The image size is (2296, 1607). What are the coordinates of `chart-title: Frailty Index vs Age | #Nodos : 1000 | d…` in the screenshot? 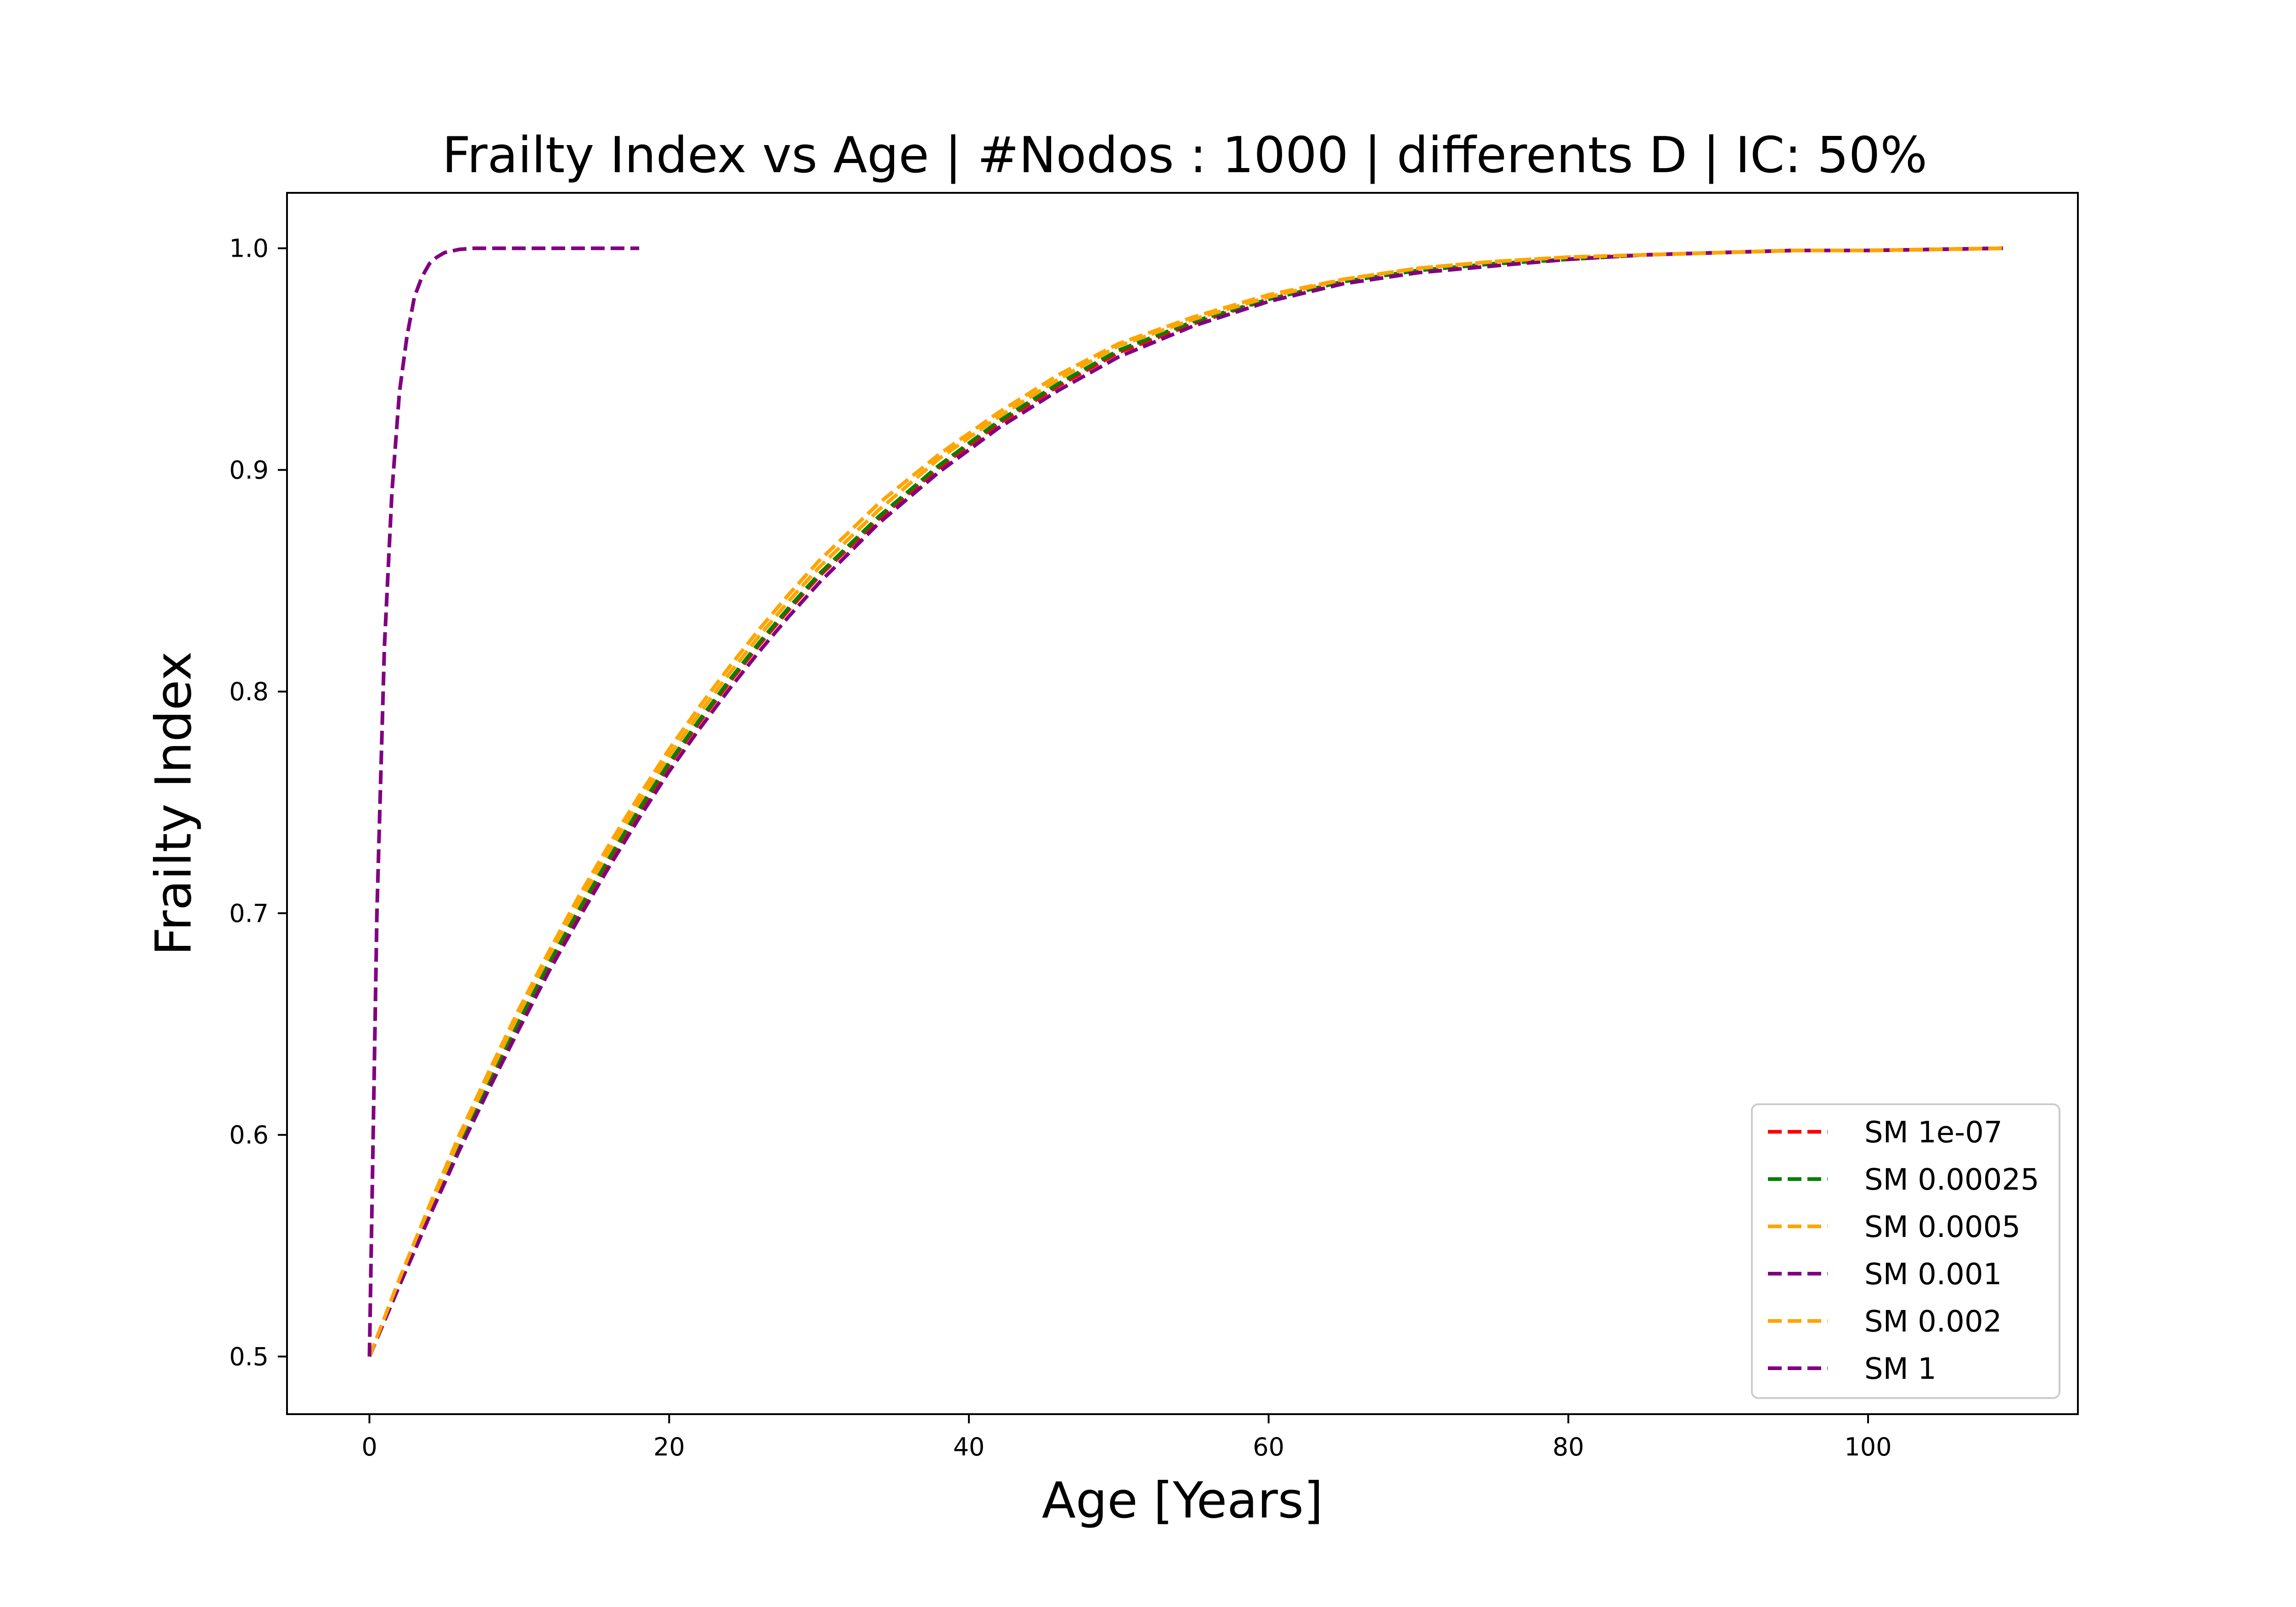 It's located at (1184, 155).